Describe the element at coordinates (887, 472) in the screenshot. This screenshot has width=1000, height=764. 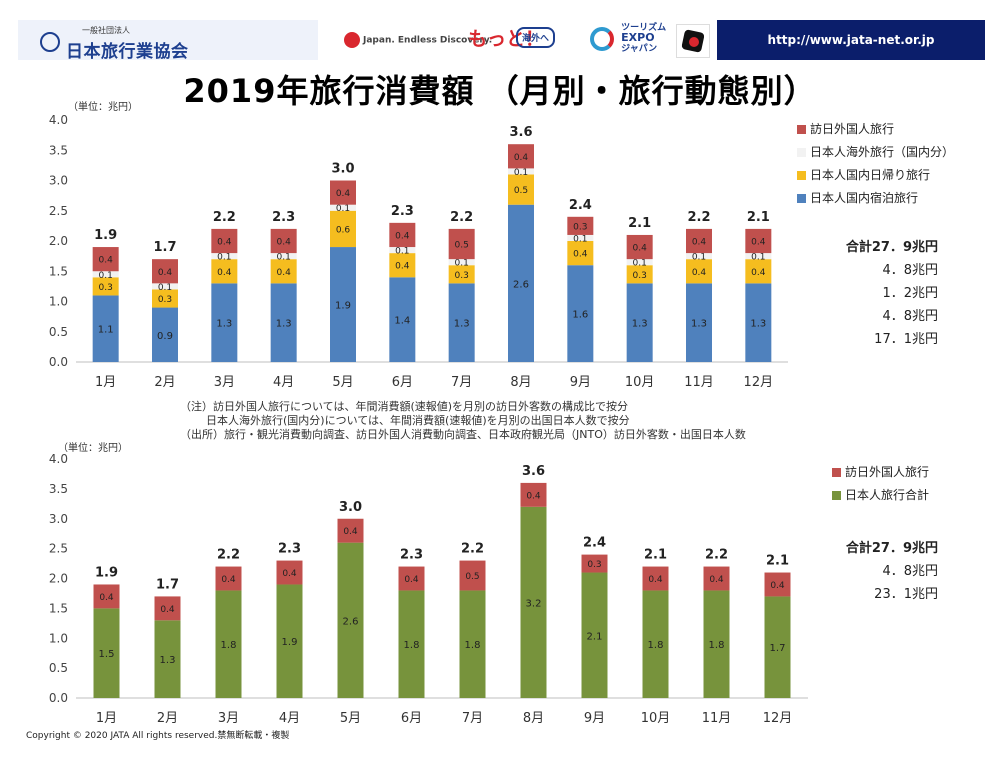
I see `legend-label: 訪日外国人旅行` at that location.